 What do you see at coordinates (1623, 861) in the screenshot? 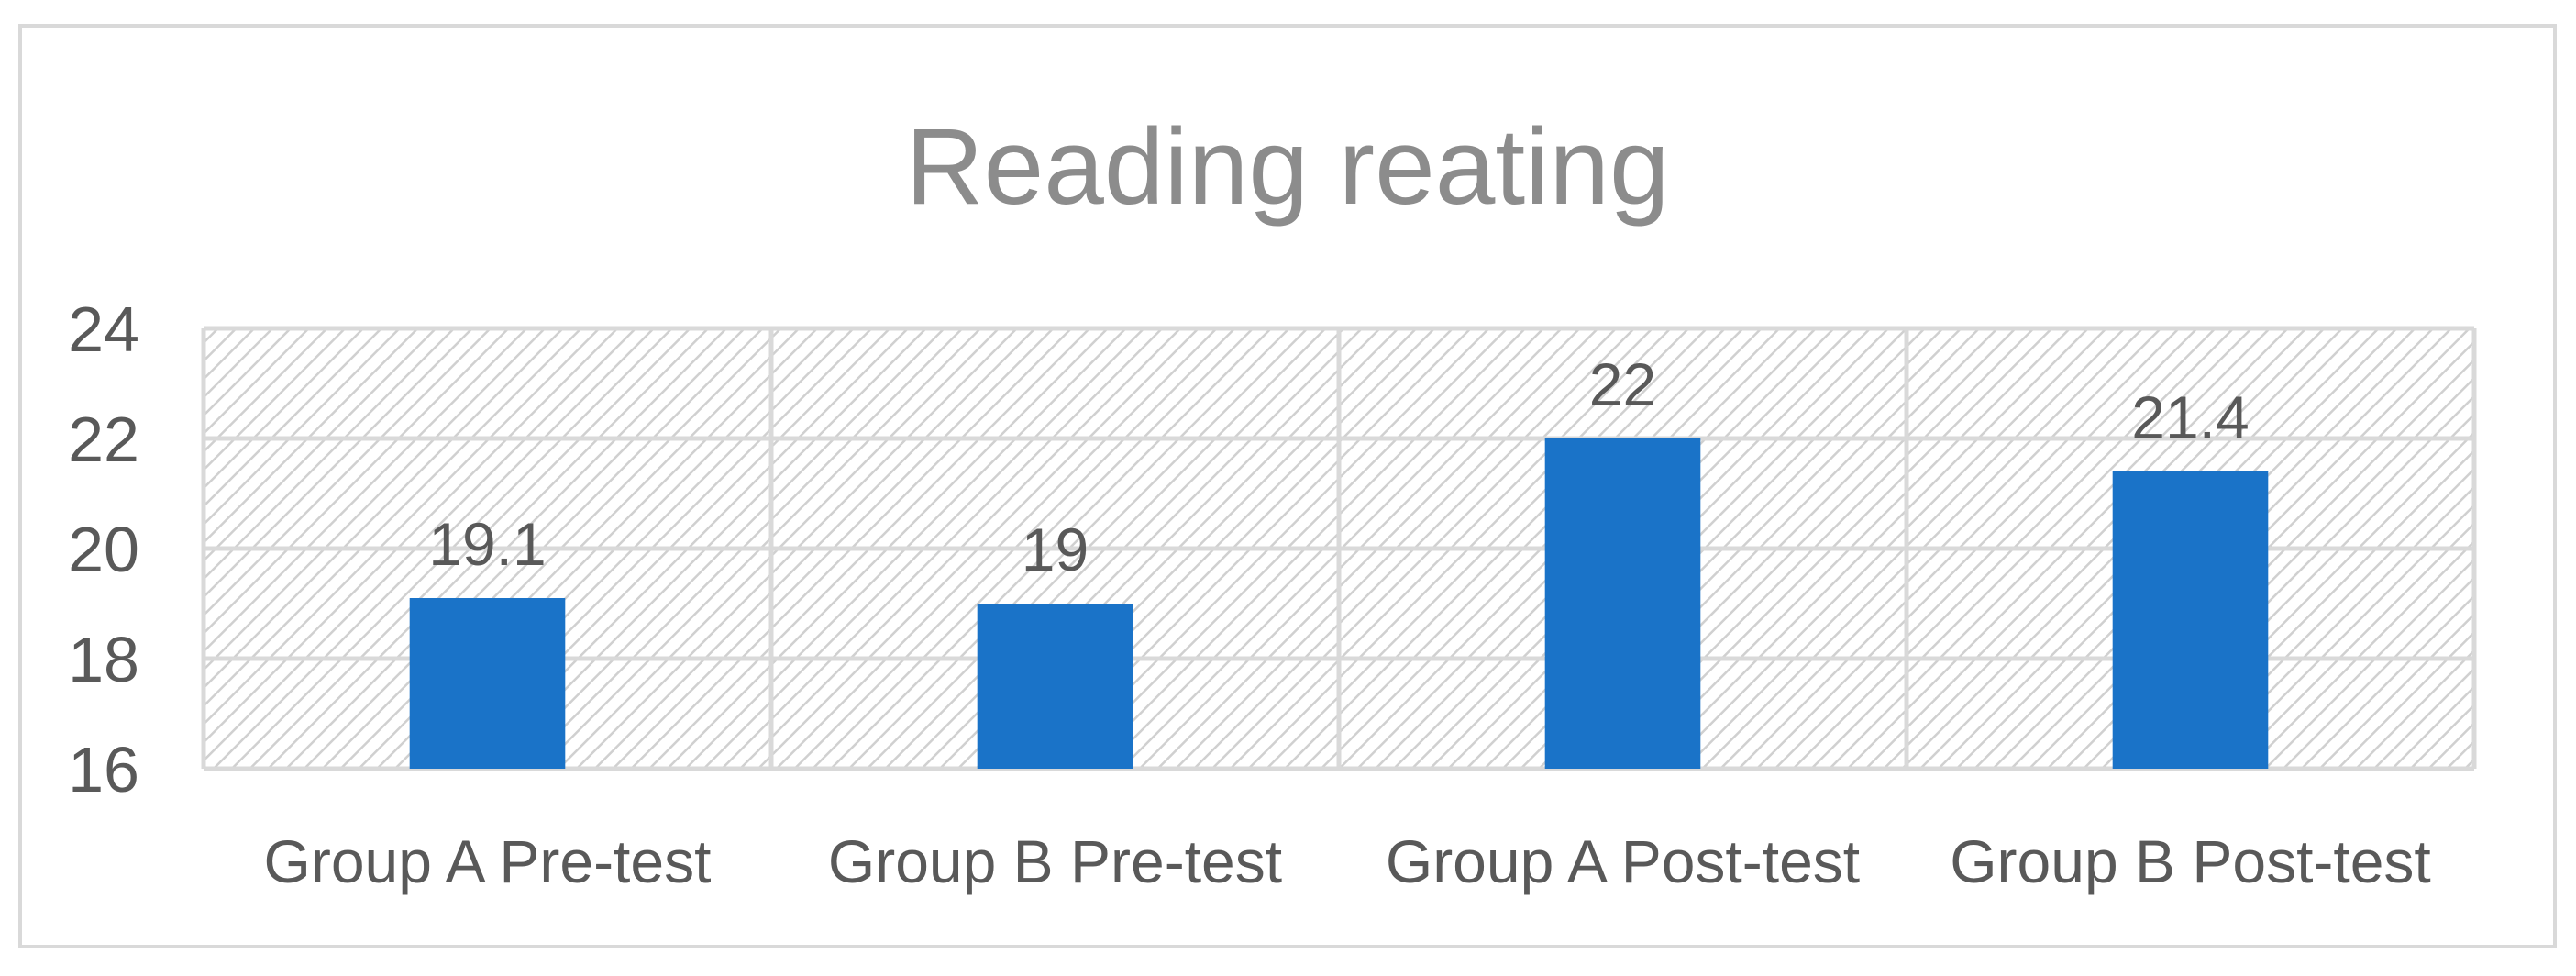
I see `x-tick-label: Group A Post-test` at bounding box center [1623, 861].